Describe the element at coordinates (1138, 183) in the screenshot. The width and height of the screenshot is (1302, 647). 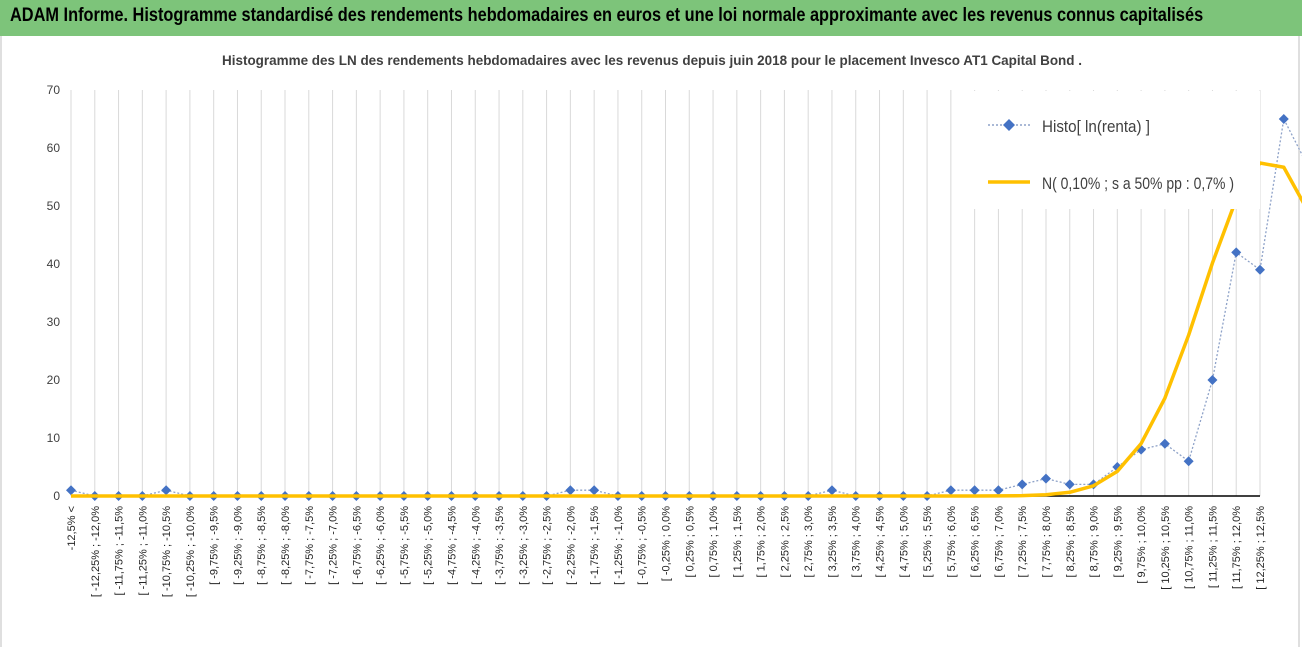
I see `legend-normal-label: N( 0,10% ; s a 50% pp : 0,7% )` at that location.